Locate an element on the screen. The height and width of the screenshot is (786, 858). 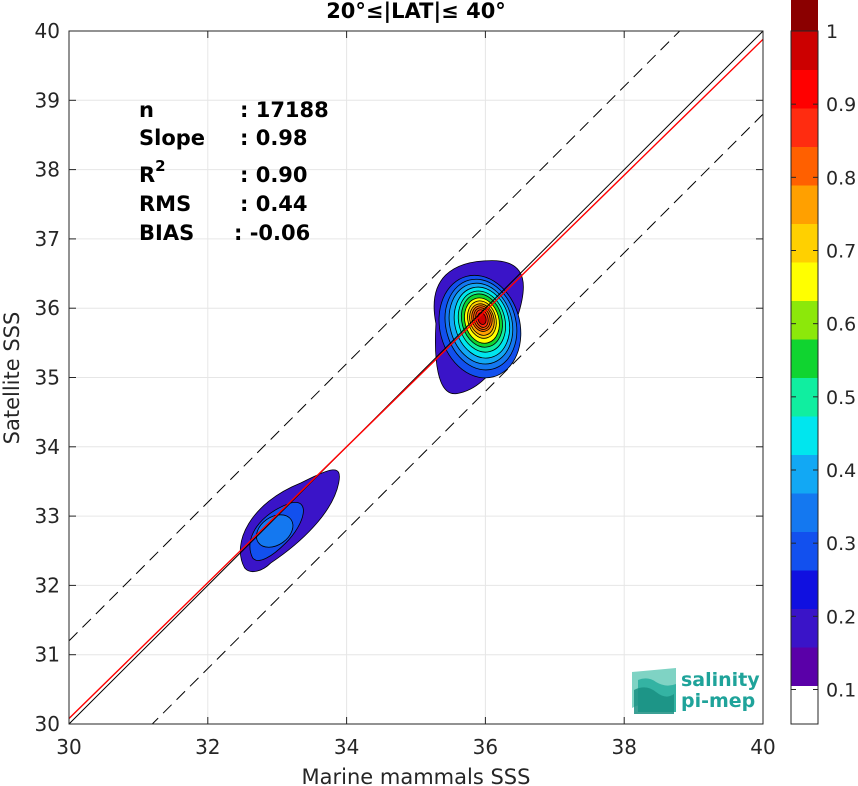
colorbar-tick-label: 0.1 is located at coordinates (841, 691).